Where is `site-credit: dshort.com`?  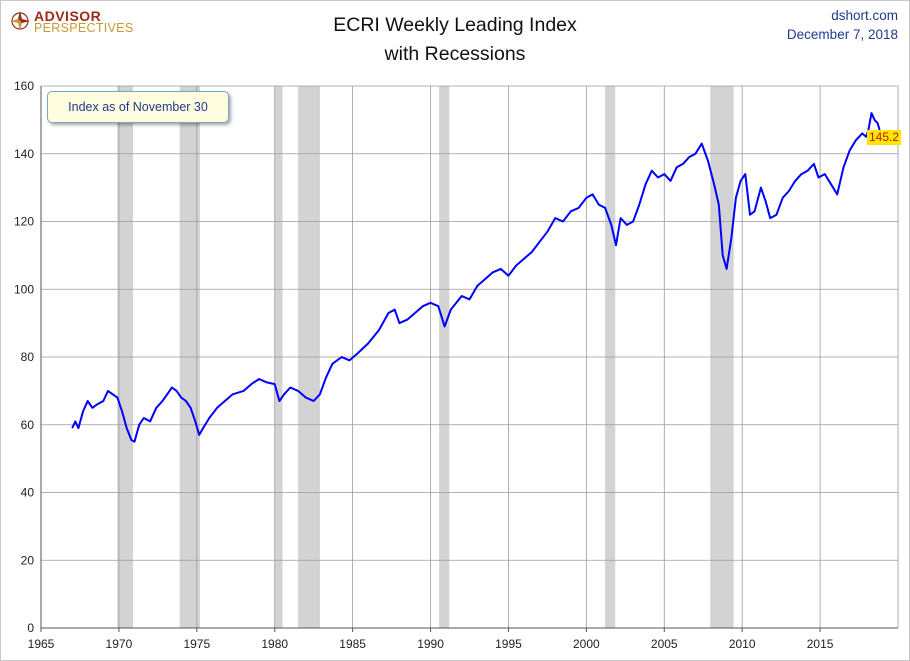
site-credit: dshort.com is located at coordinates (864, 15).